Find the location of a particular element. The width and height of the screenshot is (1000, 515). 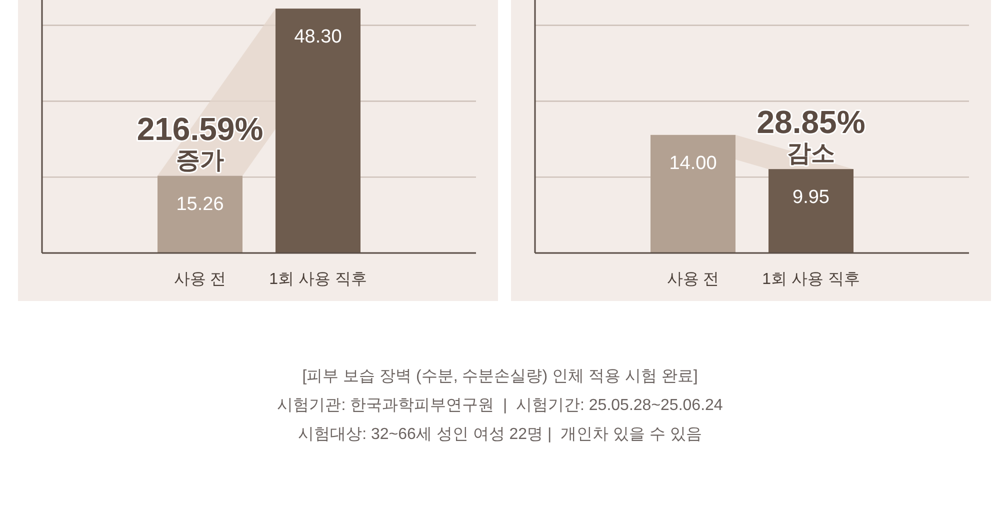

data-label: 48.30 is located at coordinates (318, 37).